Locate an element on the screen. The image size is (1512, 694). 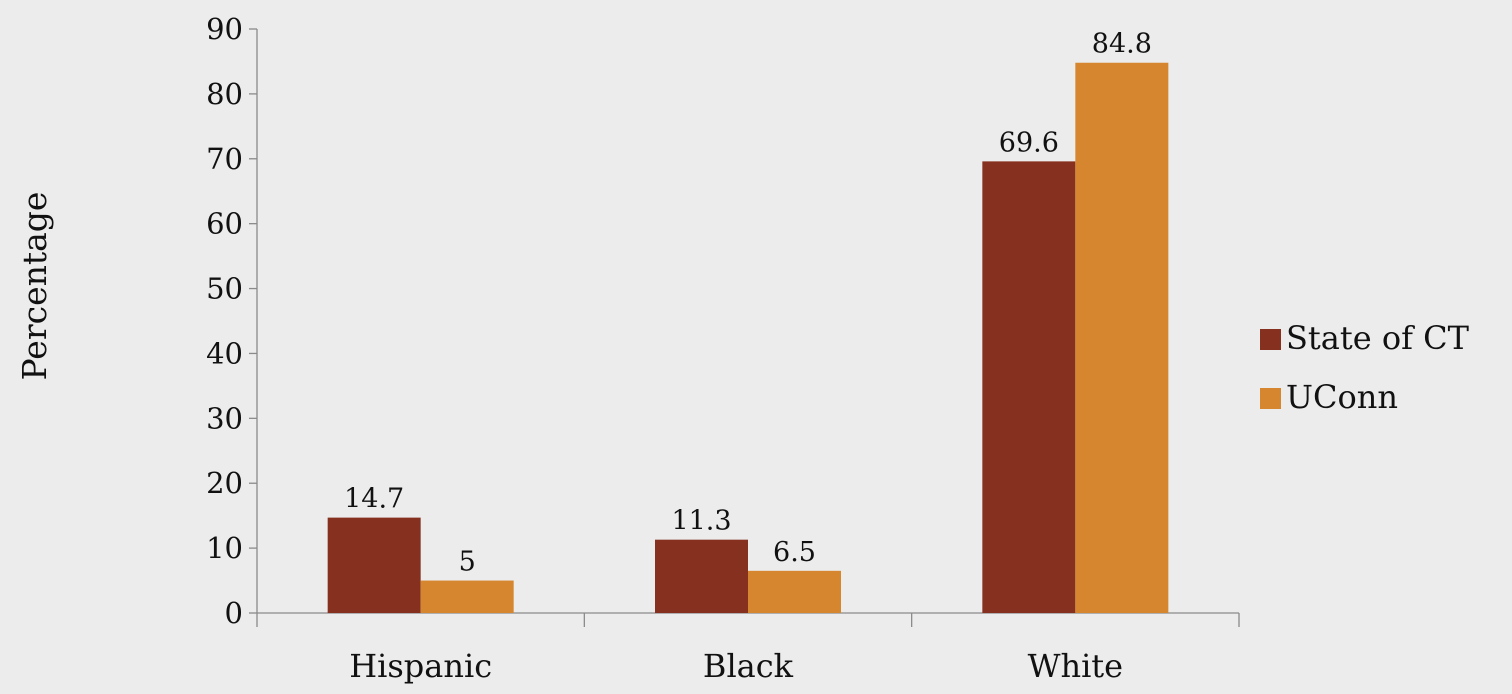
legend-label: UConn is located at coordinates (1342, 397).